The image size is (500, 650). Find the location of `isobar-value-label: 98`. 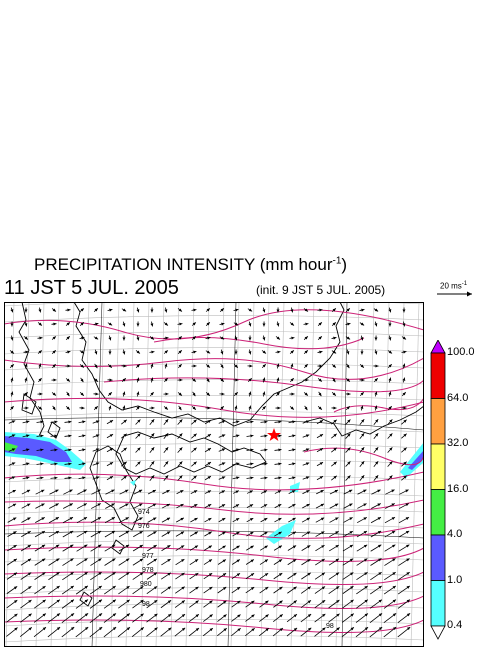

isobar-value-label: 98 is located at coordinates (330, 626).